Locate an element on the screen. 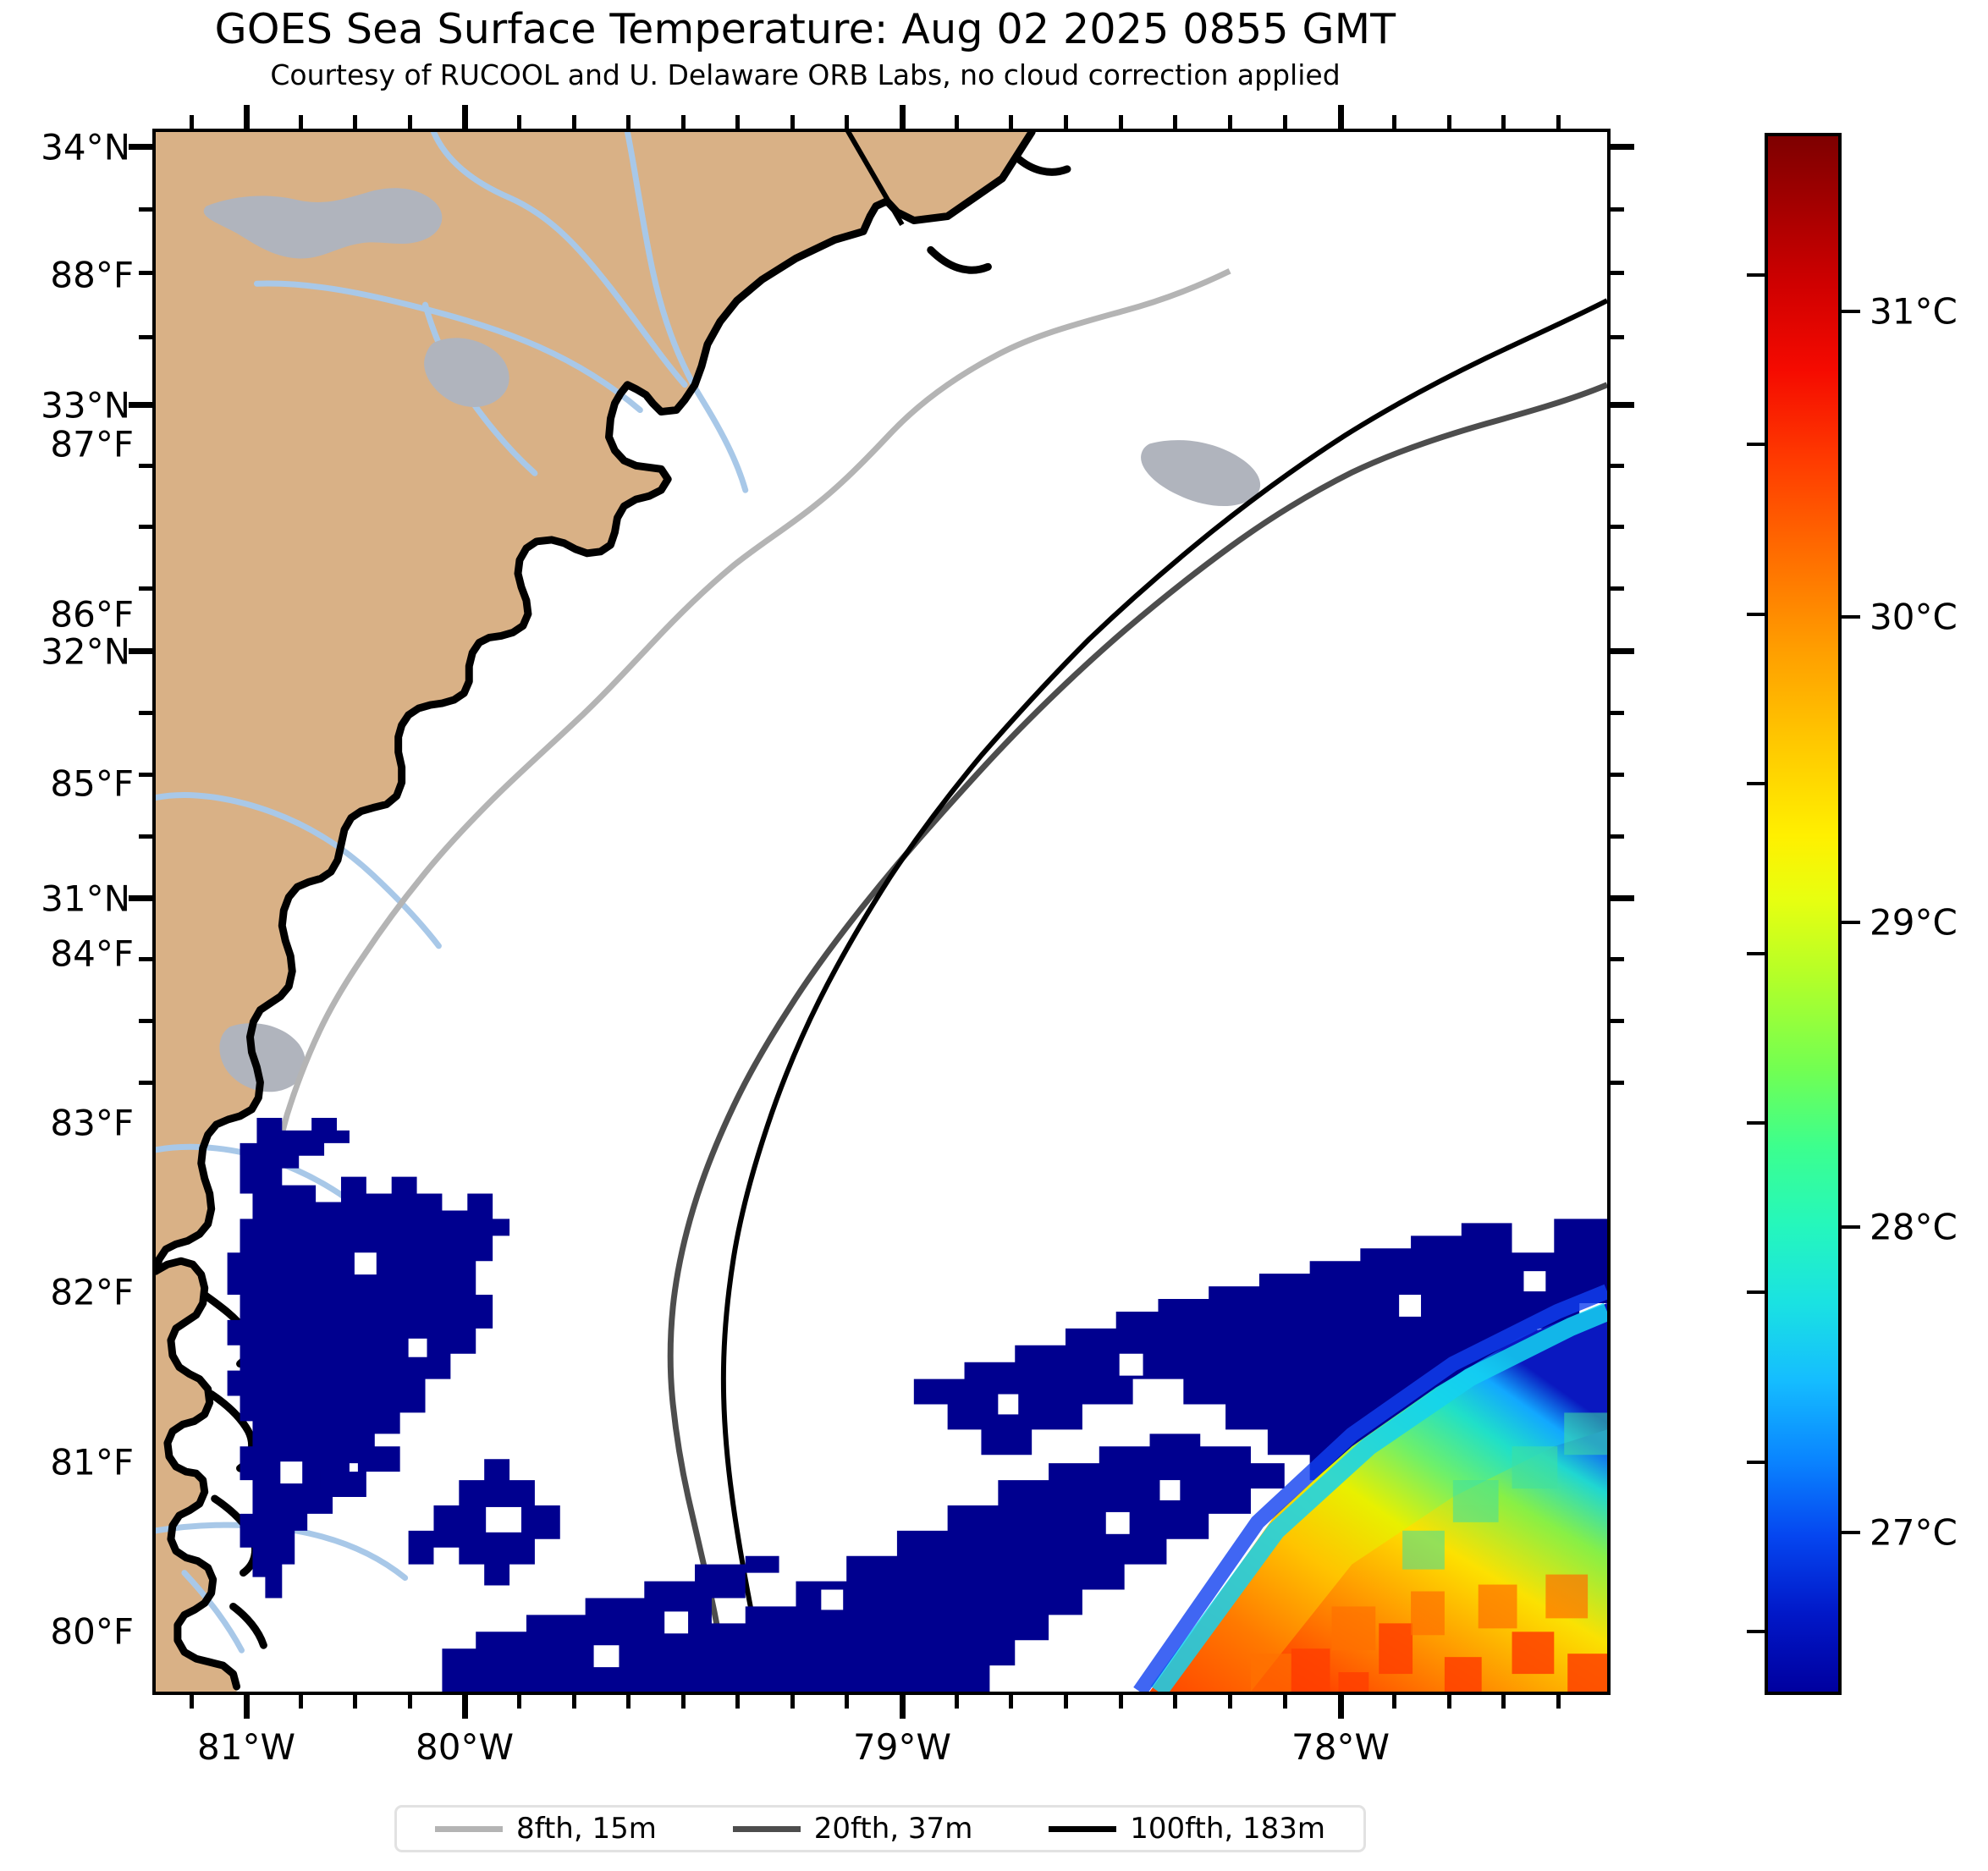 This screenshot has height=1871, width=1988. colorbar-label-c: 28°C is located at coordinates (1914, 1227).